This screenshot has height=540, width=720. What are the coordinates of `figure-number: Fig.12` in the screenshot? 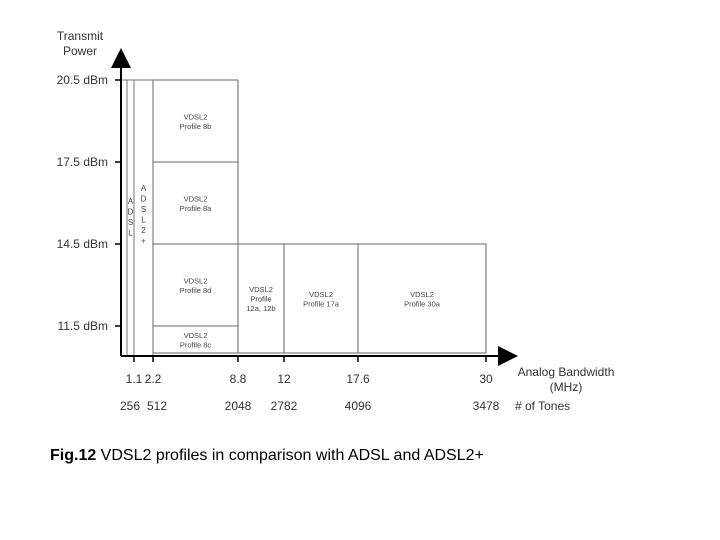 It's located at (73, 455).